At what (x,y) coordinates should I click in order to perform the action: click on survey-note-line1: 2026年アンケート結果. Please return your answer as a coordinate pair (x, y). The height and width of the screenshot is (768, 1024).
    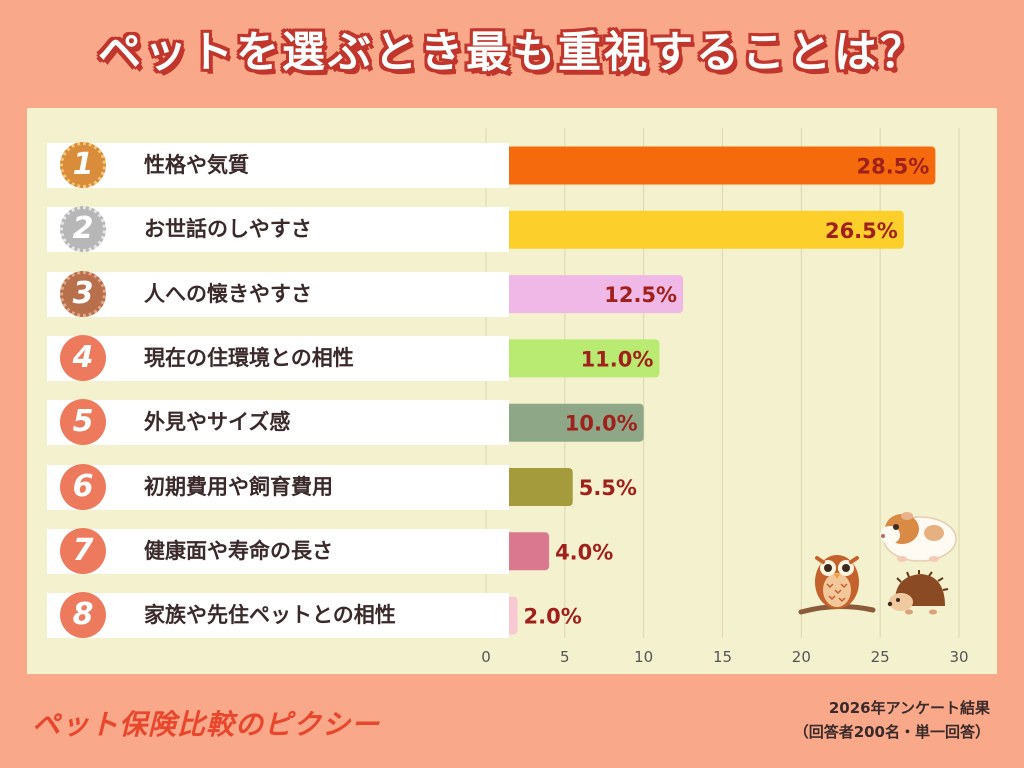
    Looking at the image, I should click on (909, 708).